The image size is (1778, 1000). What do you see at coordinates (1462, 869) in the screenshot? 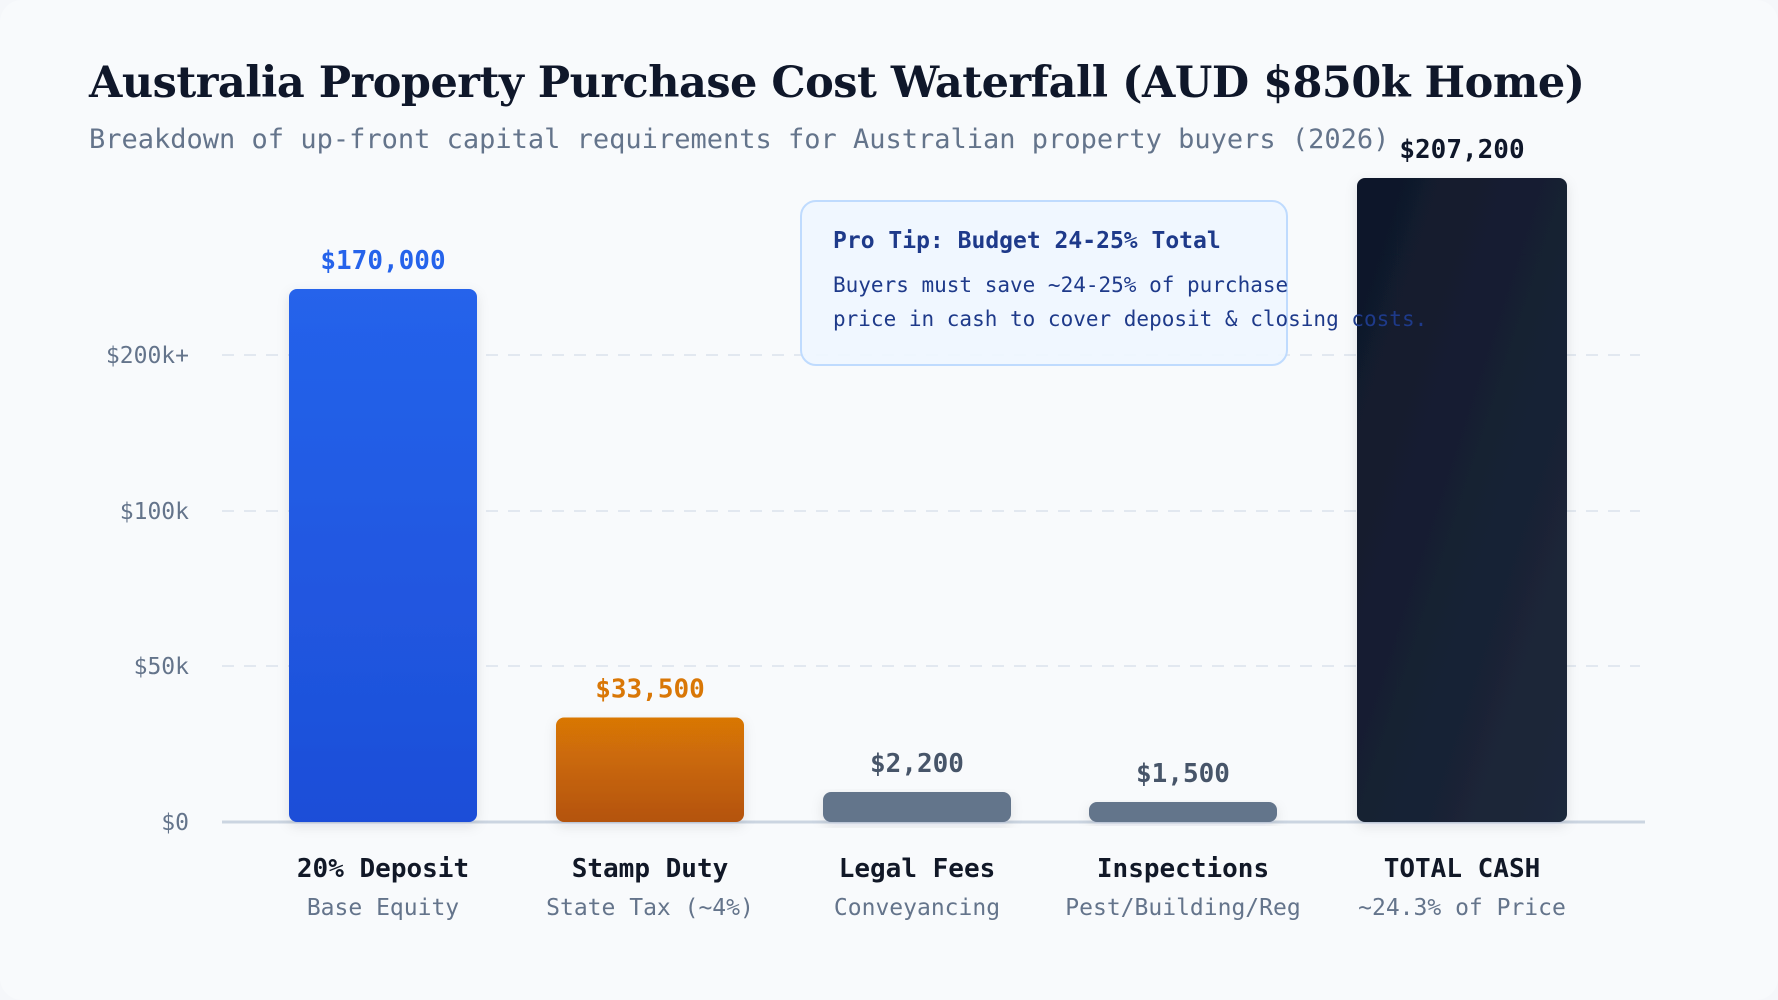
I see `category-label: TOTAL CASH` at bounding box center [1462, 869].